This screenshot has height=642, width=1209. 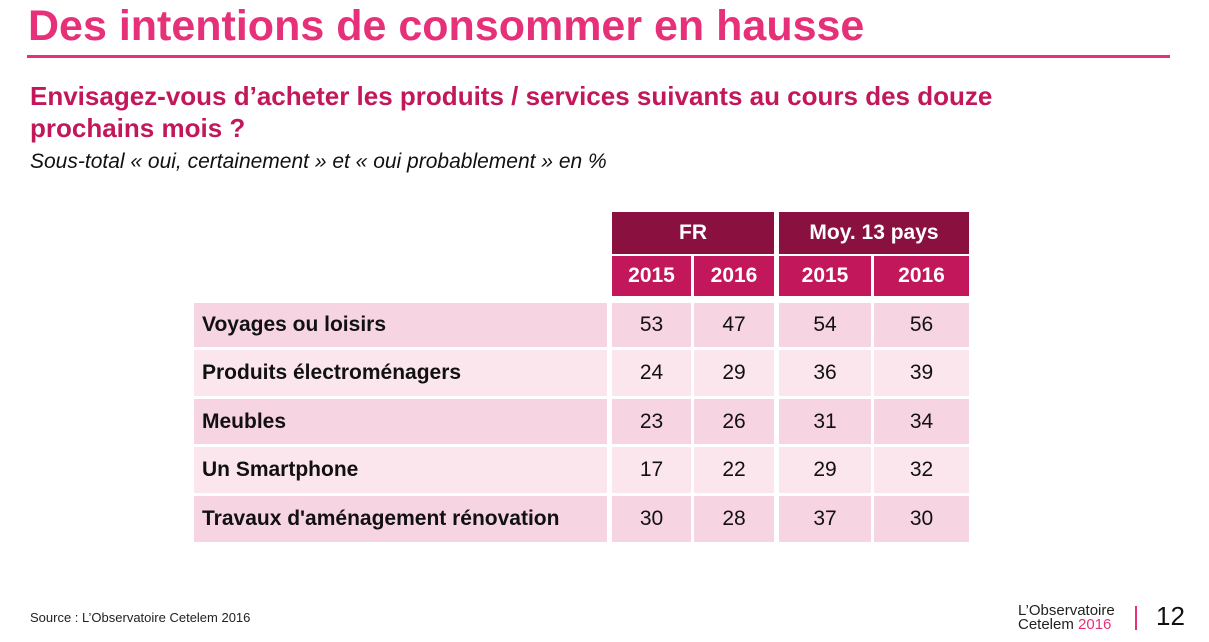 What do you see at coordinates (651, 325) in the screenshot?
I see `table-cell: 53` at bounding box center [651, 325].